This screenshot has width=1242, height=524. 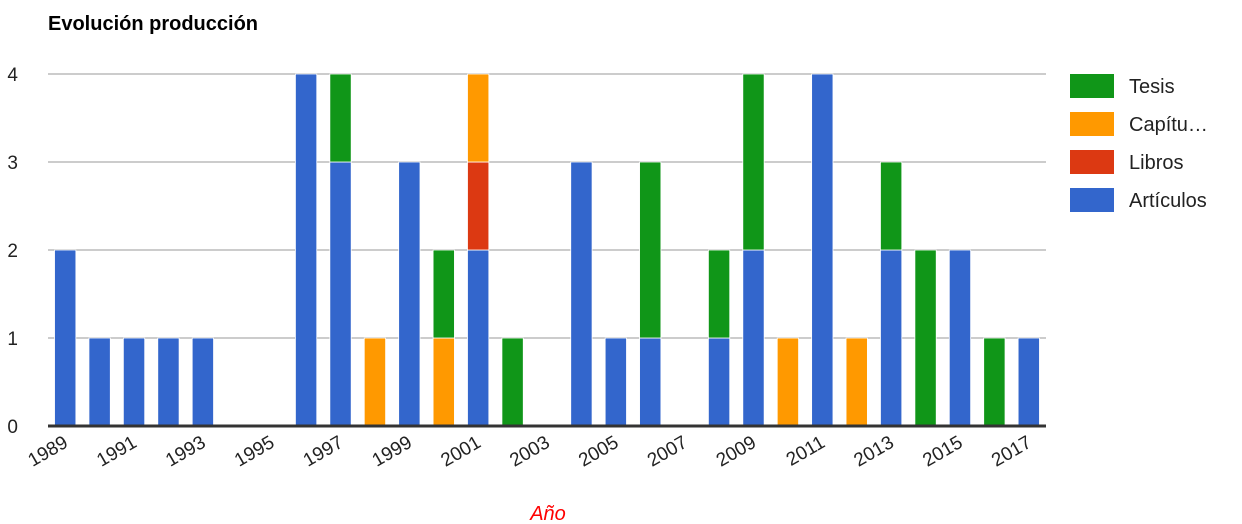 I want to click on legend-label: Tesis, so click(x=1152, y=87).